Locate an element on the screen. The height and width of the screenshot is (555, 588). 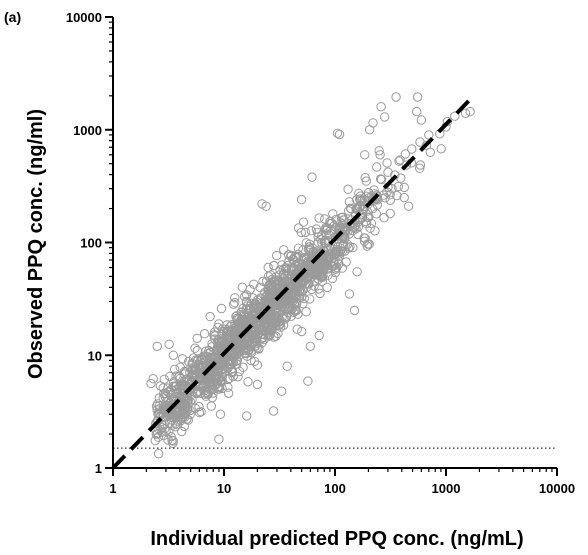
y-tick-label: 10 is located at coordinates (95, 355).